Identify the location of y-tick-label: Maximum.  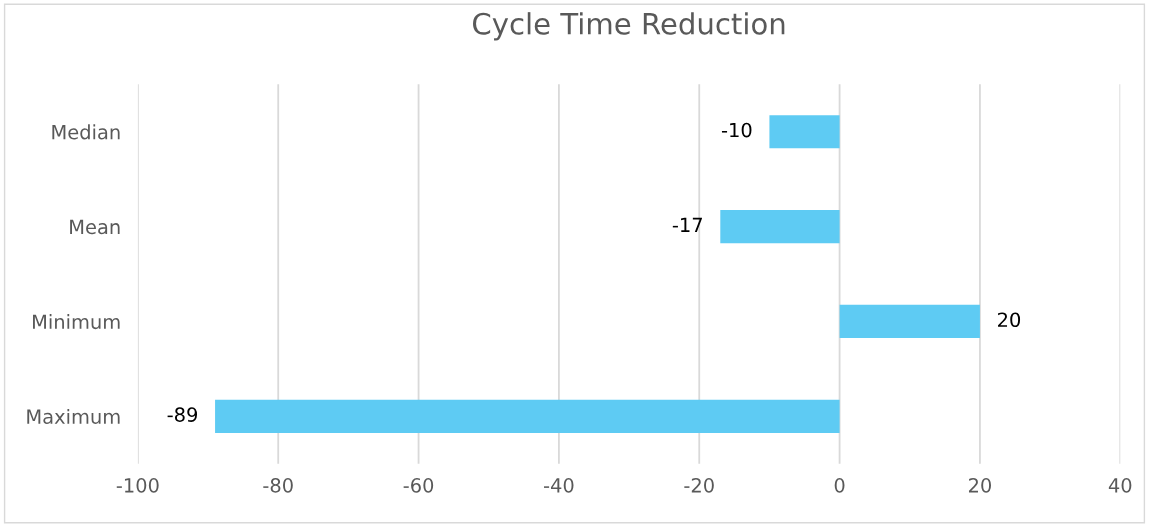
(73, 416).